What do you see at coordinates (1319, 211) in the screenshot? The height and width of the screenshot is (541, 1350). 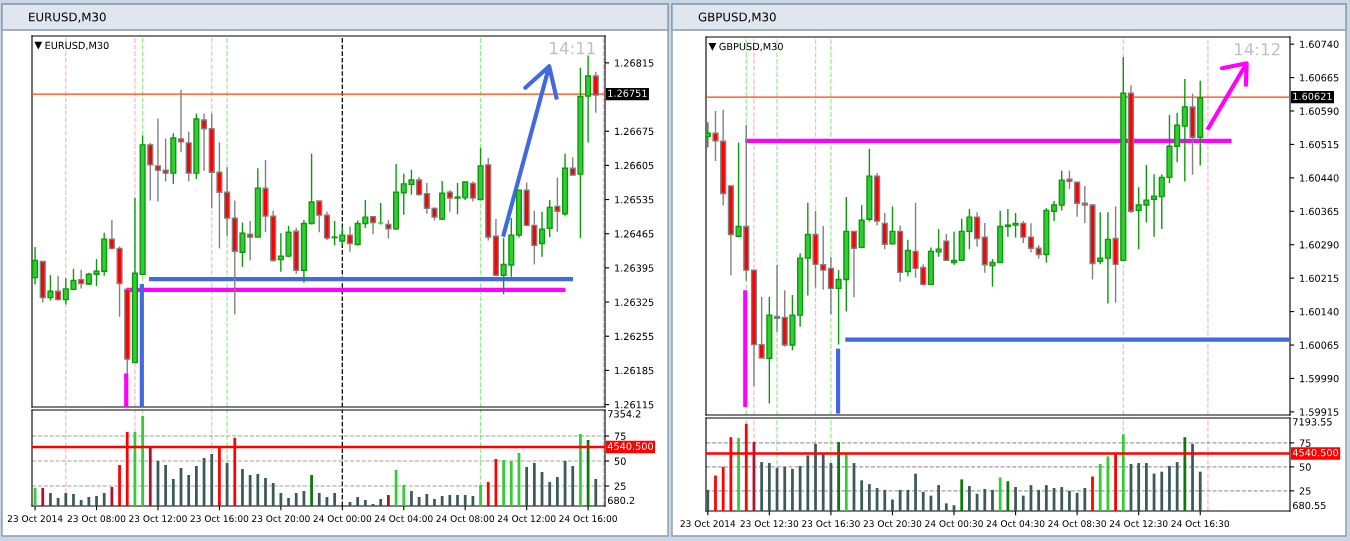 I see `y-tick-label: 1.60365` at bounding box center [1319, 211].